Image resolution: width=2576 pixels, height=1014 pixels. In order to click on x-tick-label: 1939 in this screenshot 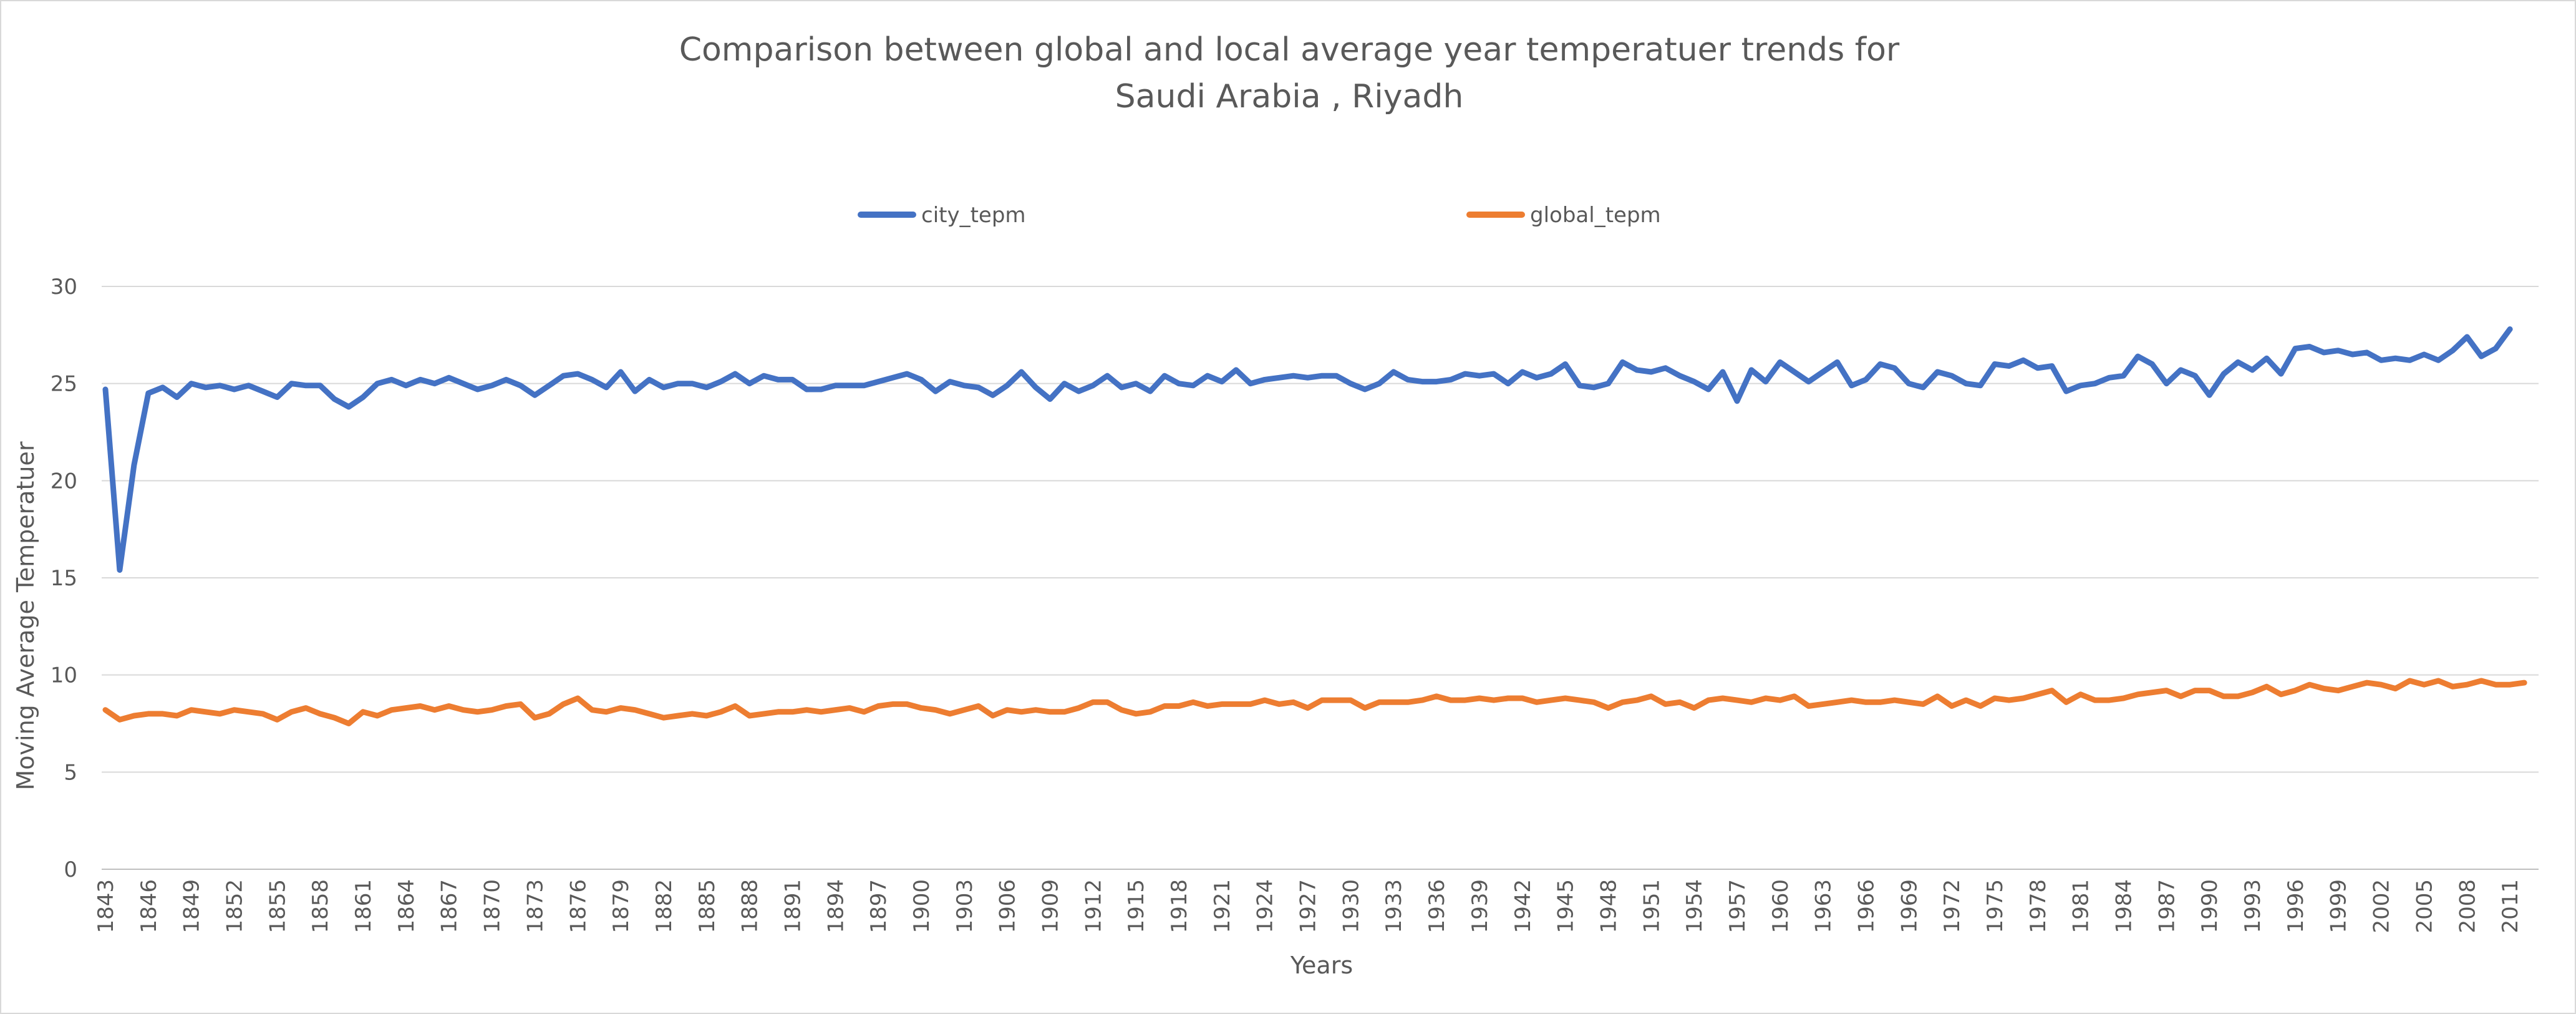, I will do `click(1480, 907)`.